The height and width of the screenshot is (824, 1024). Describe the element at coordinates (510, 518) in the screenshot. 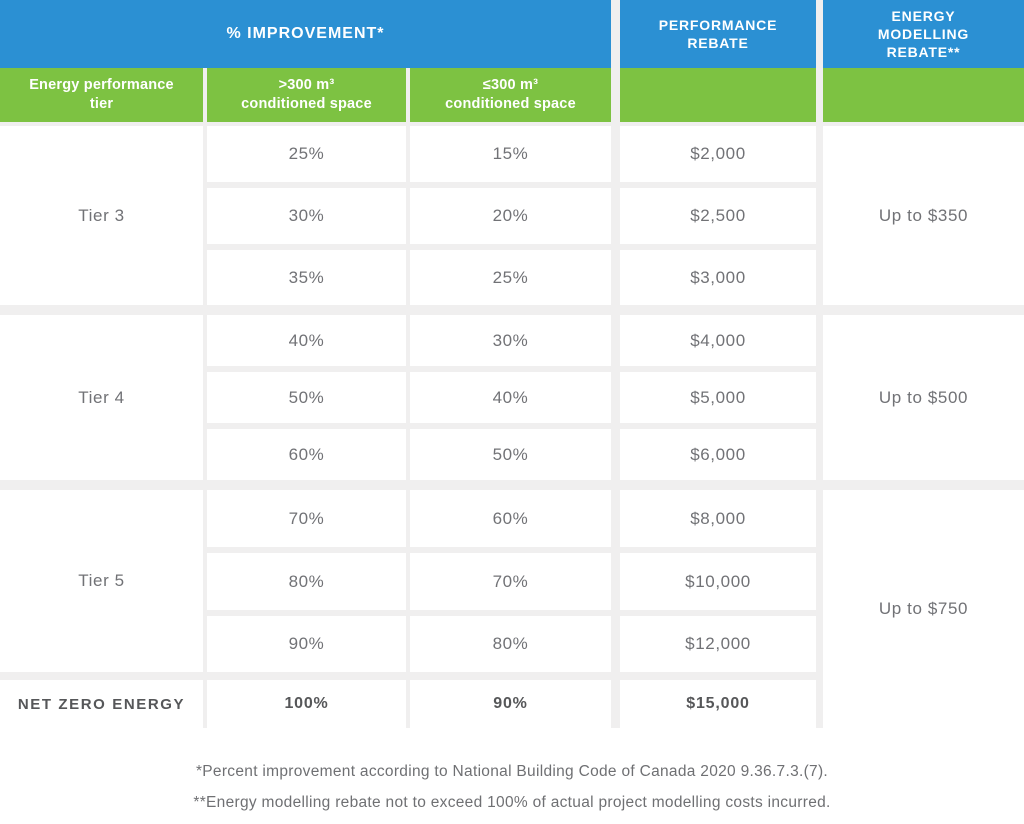

I see `tier5-row1-le300: 60%` at that location.